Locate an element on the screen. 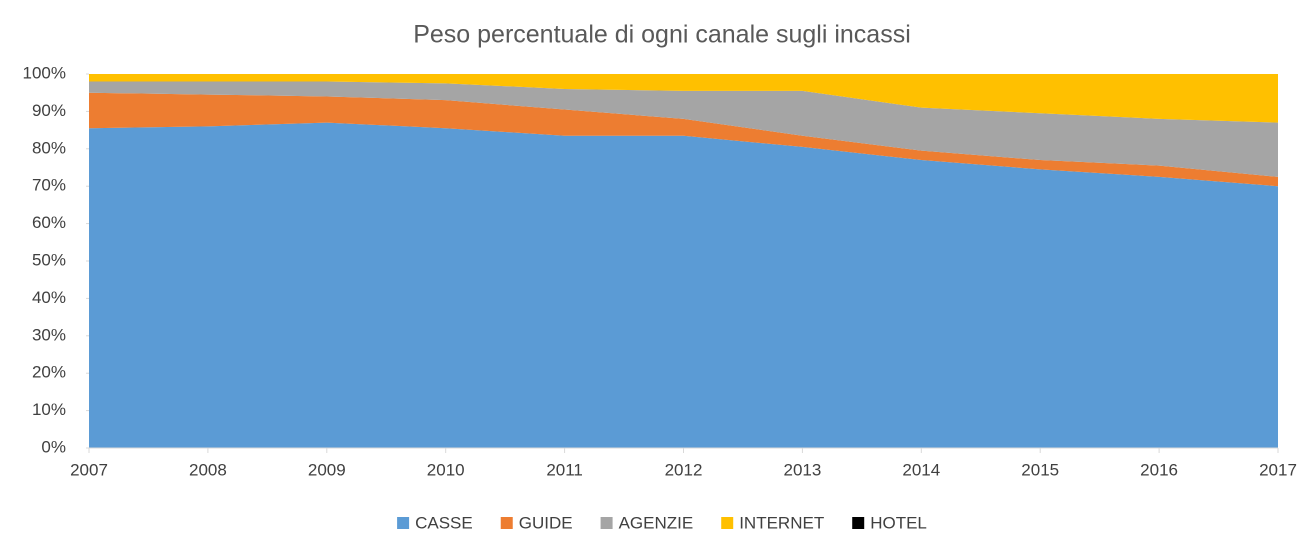 This screenshot has height=536, width=1303. legend-label: INTERNET is located at coordinates (781, 522).